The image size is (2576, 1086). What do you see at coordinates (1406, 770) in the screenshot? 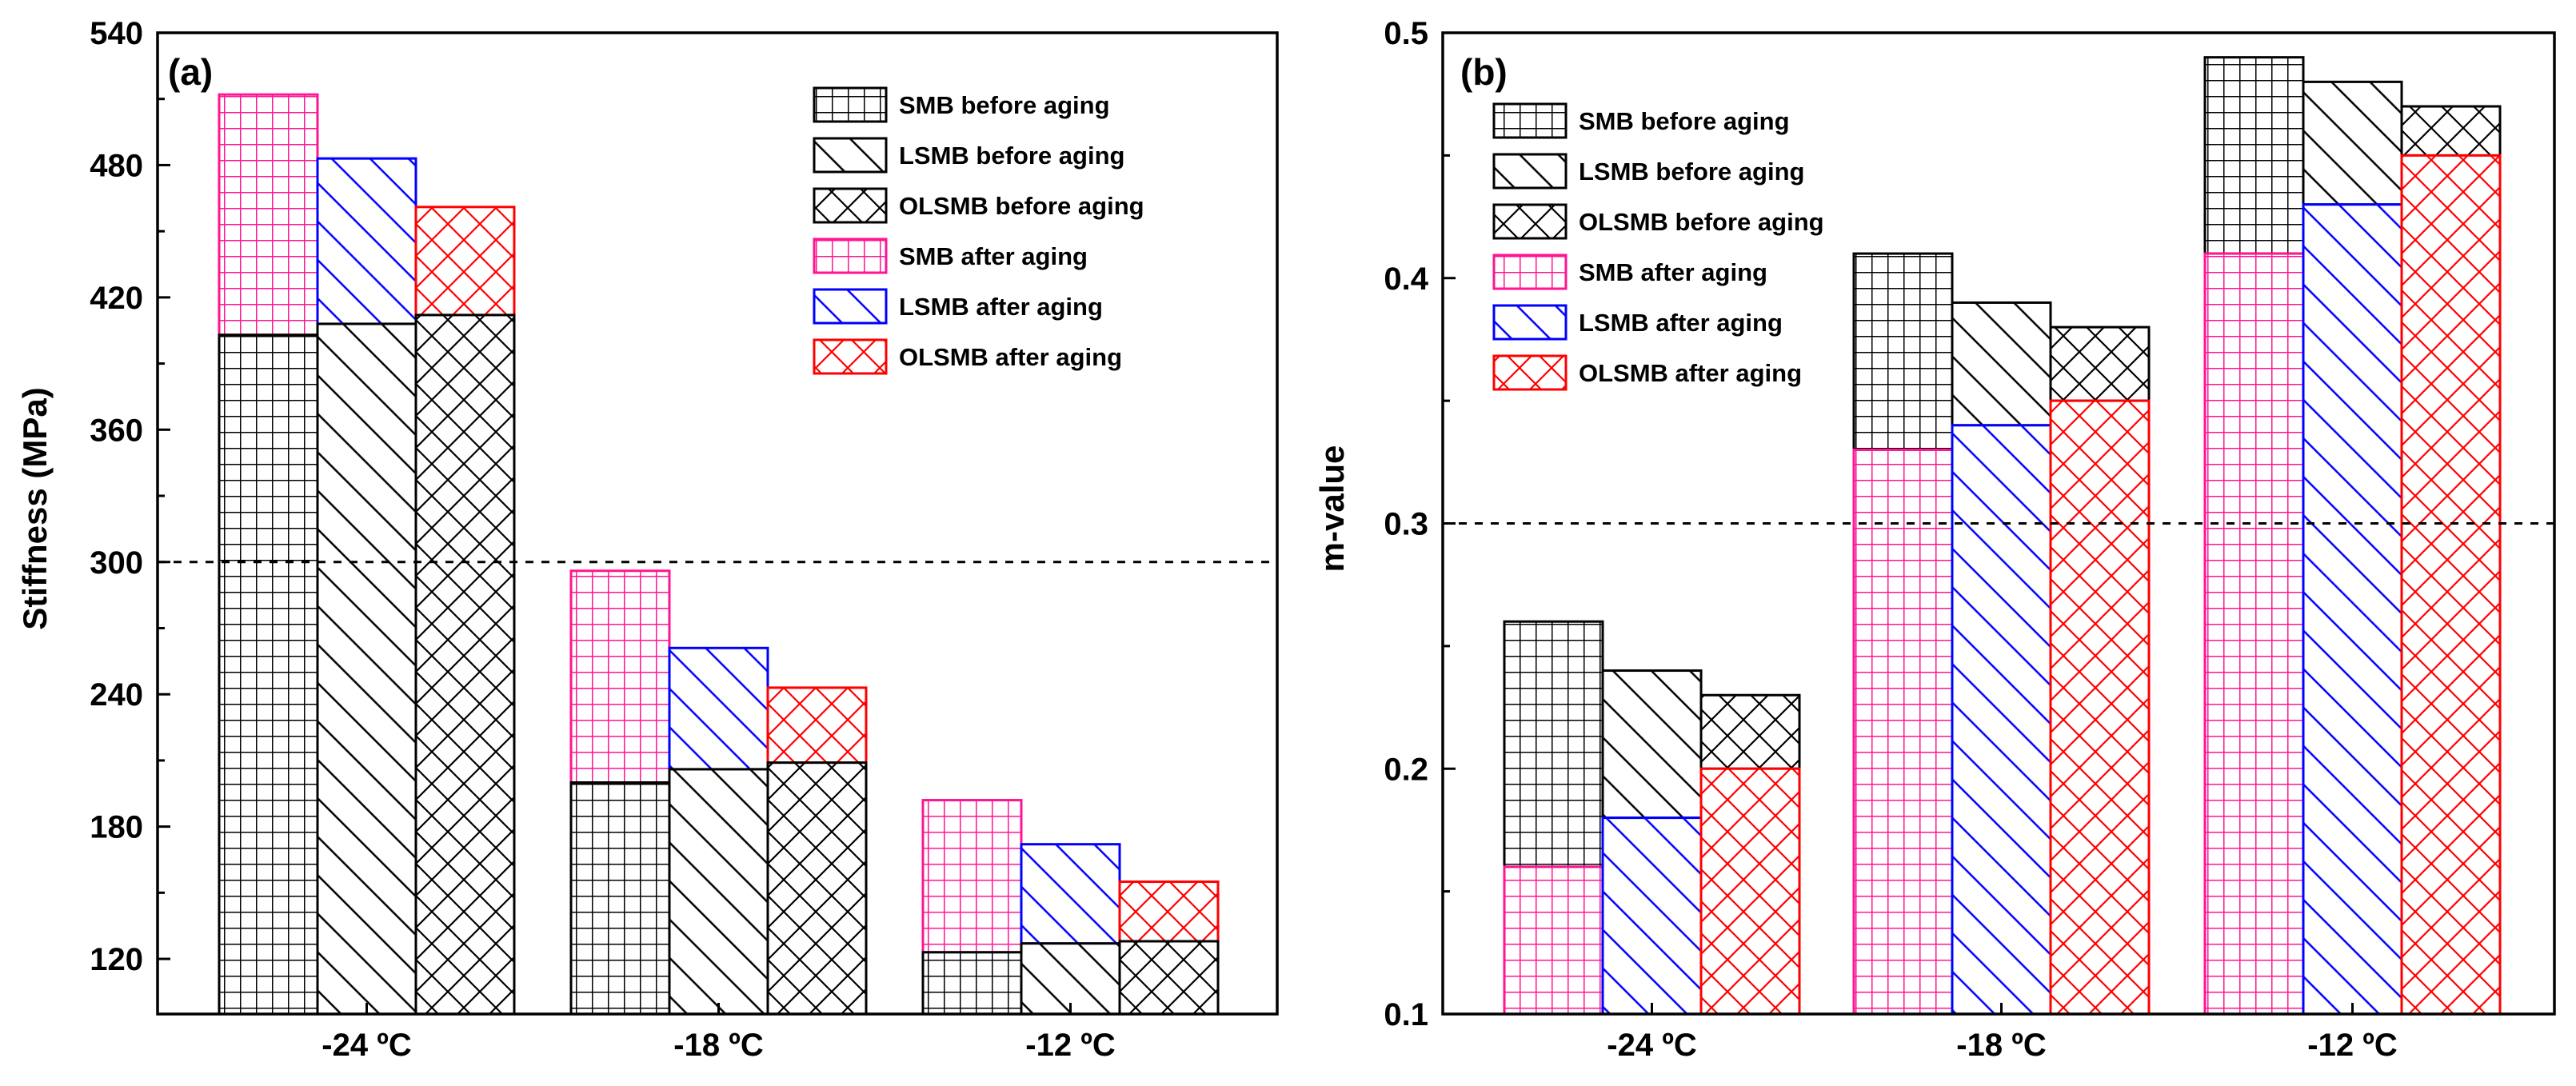
I see `panel-b-ytick-label: 0.2` at bounding box center [1406, 770].